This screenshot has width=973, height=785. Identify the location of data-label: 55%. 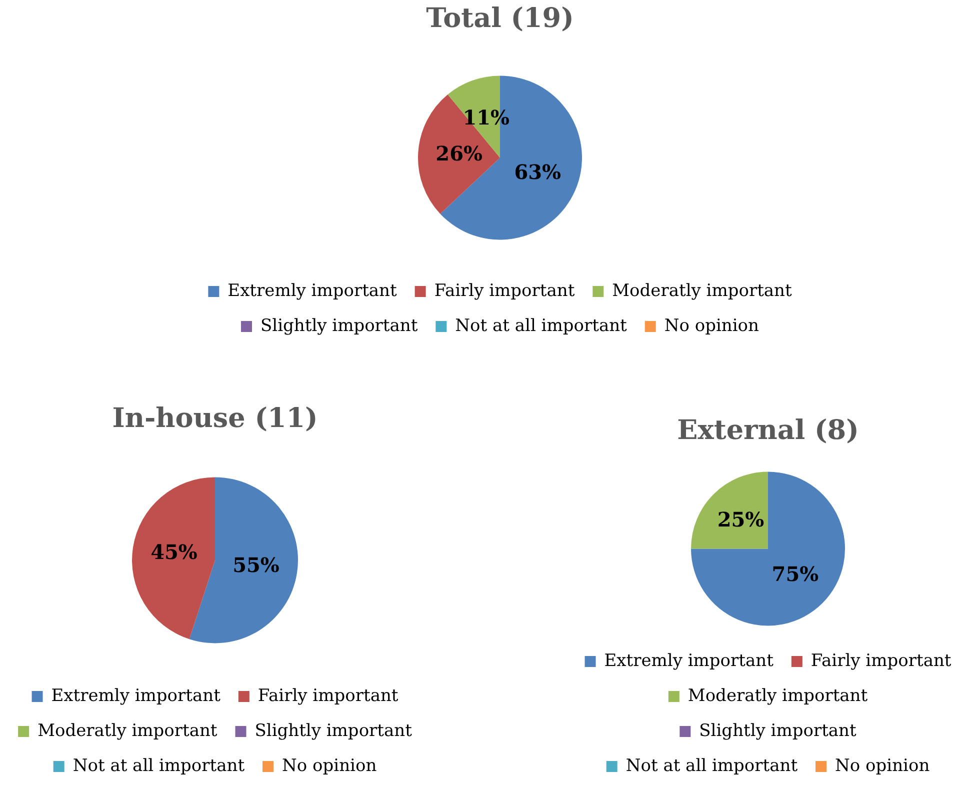
(256, 564).